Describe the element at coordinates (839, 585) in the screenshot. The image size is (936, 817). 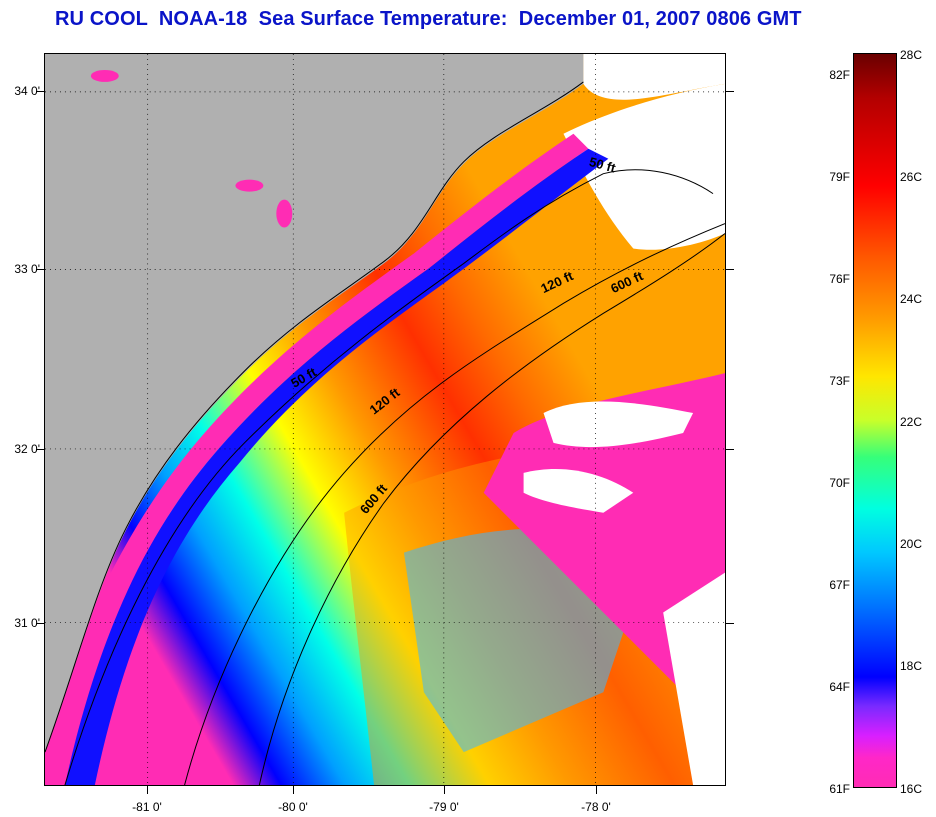
I see `colorbar-f-label: 67F` at that location.